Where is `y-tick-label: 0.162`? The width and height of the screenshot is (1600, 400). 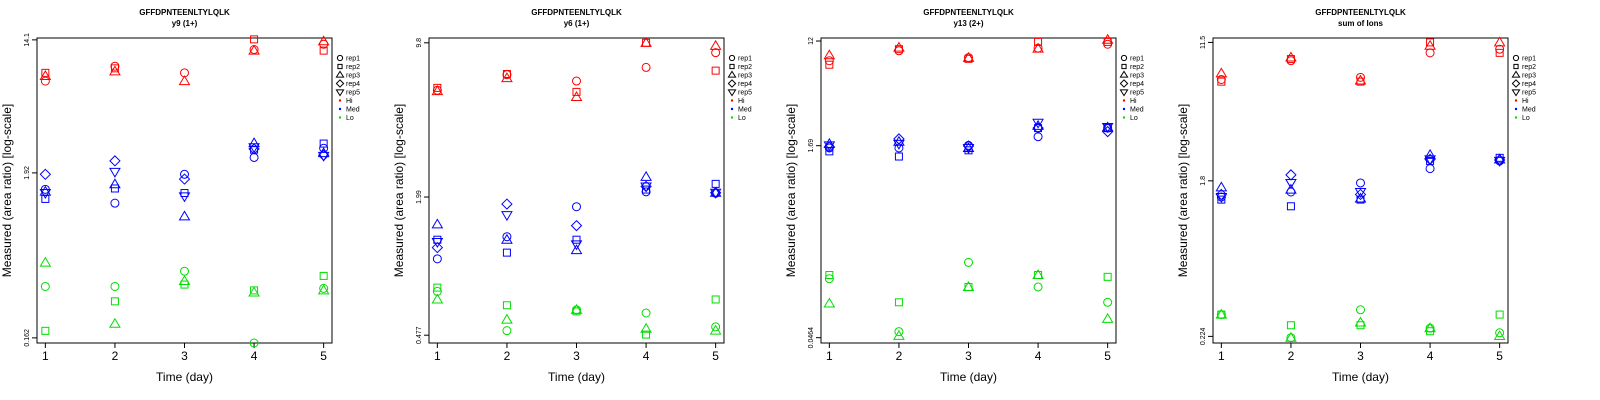 y-tick-label: 0.162 is located at coordinates (27, 338).